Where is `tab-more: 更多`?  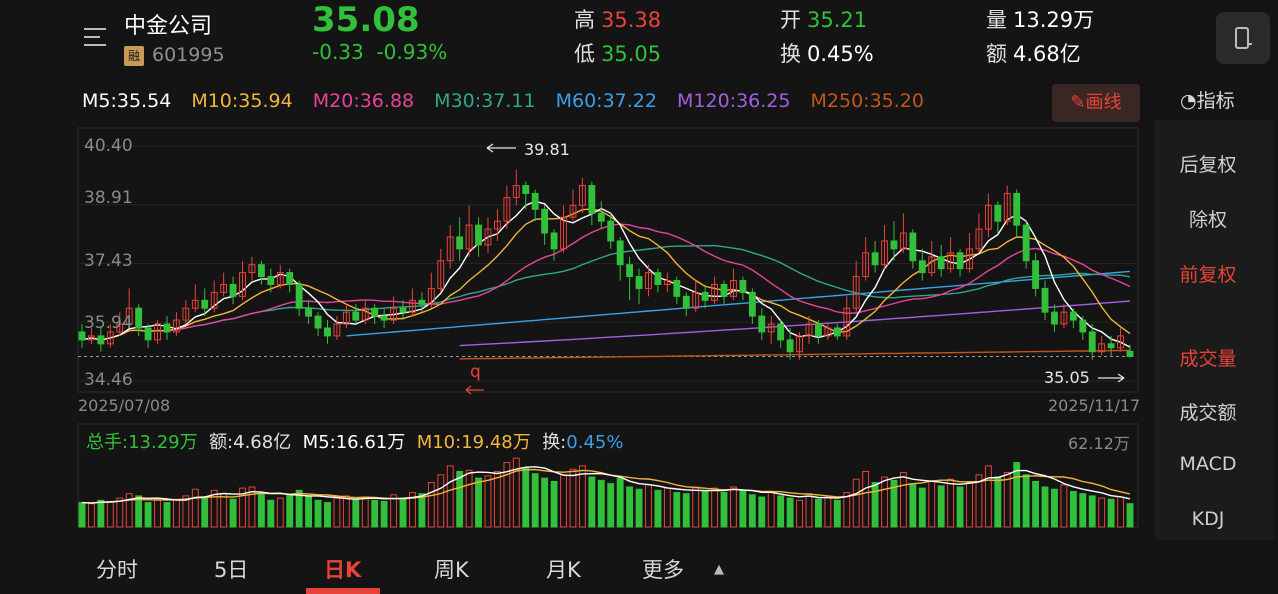
tab-more: 更多 is located at coordinates (663, 570).